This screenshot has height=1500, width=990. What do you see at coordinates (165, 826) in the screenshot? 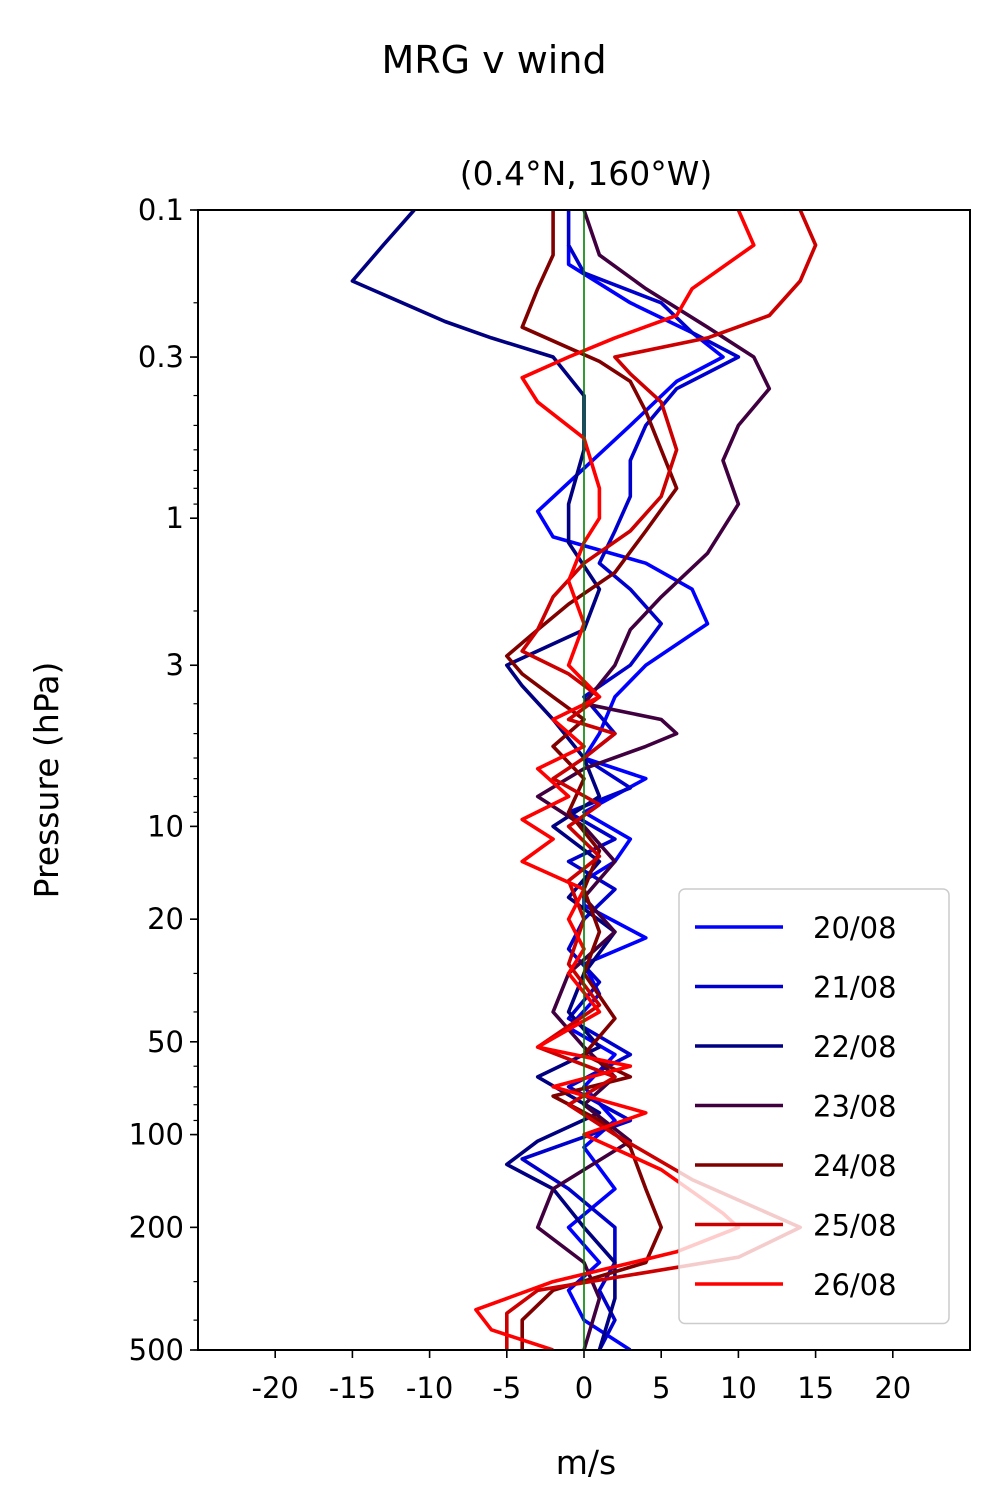
I see `y-tick-label: 10` at bounding box center [165, 826].